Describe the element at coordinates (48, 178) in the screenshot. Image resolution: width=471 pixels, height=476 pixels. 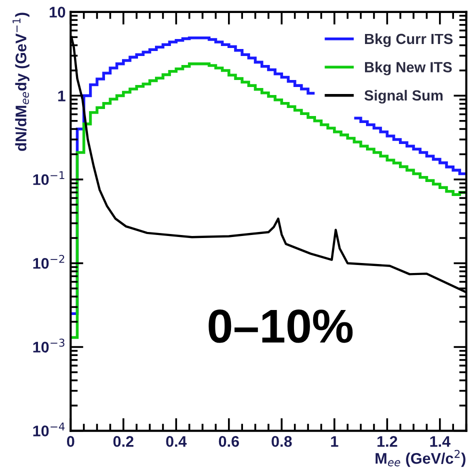
I see `y-tick-label: 10$^{−1}$` at that location.